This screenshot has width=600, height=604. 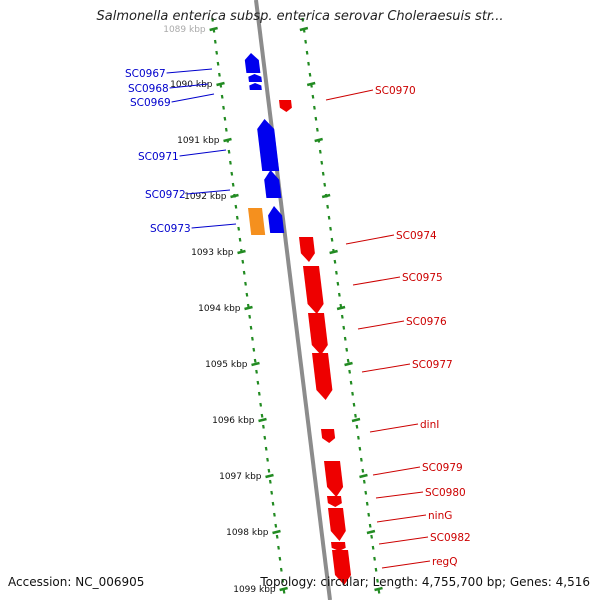 What do you see at coordinates (198, 141) in the screenshot?
I see `ruler-label: 1091 kbp` at bounding box center [198, 141].